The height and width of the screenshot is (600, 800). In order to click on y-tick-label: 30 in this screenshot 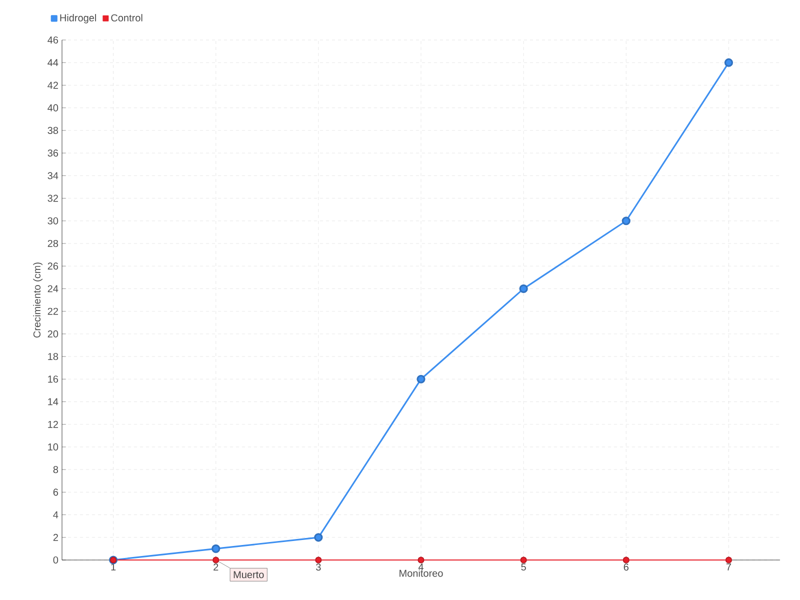, I will do `click(53, 220)`.